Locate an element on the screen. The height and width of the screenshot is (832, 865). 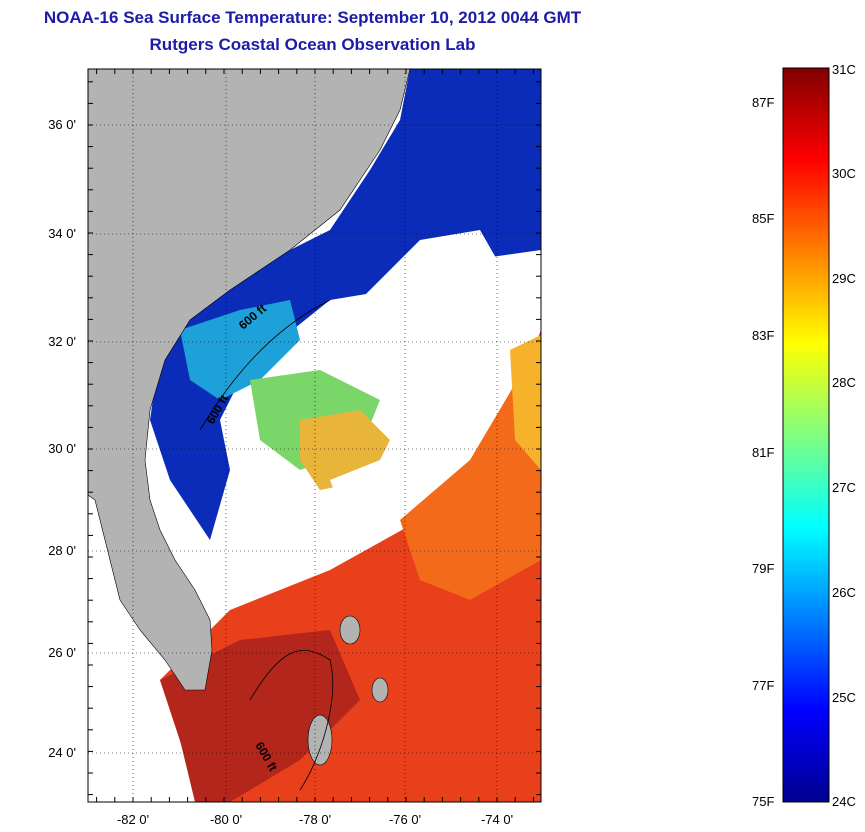
cbar-f-87: 87F is located at coordinates (763, 102).